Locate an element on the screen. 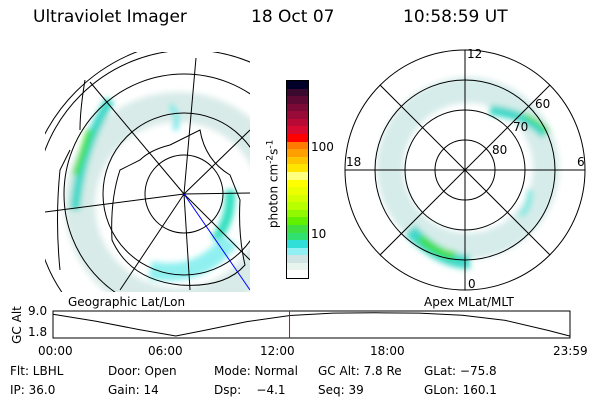 The width and height of the screenshot is (600, 400). xtick-2359: 23:59 is located at coordinates (570, 351).